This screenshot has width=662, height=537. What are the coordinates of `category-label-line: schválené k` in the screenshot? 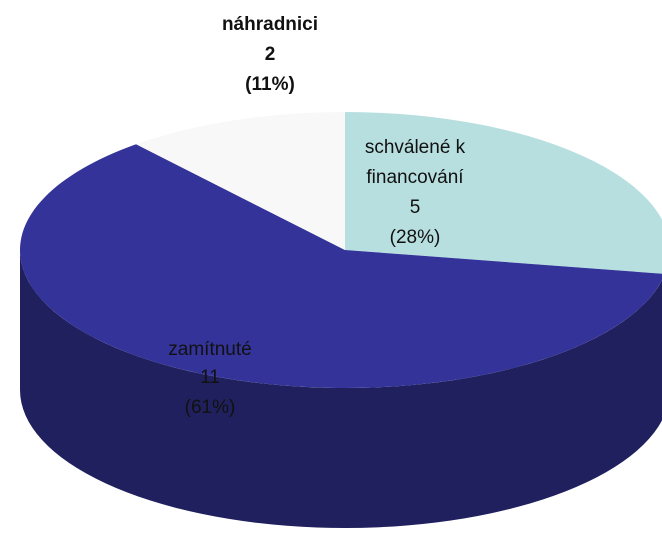 It's located at (415, 147).